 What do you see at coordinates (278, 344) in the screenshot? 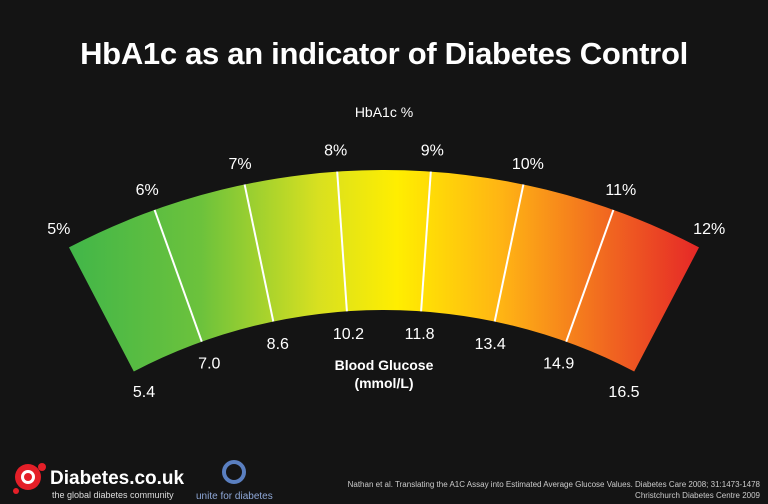
I see `glucose-label-2: 8.6` at bounding box center [278, 344].